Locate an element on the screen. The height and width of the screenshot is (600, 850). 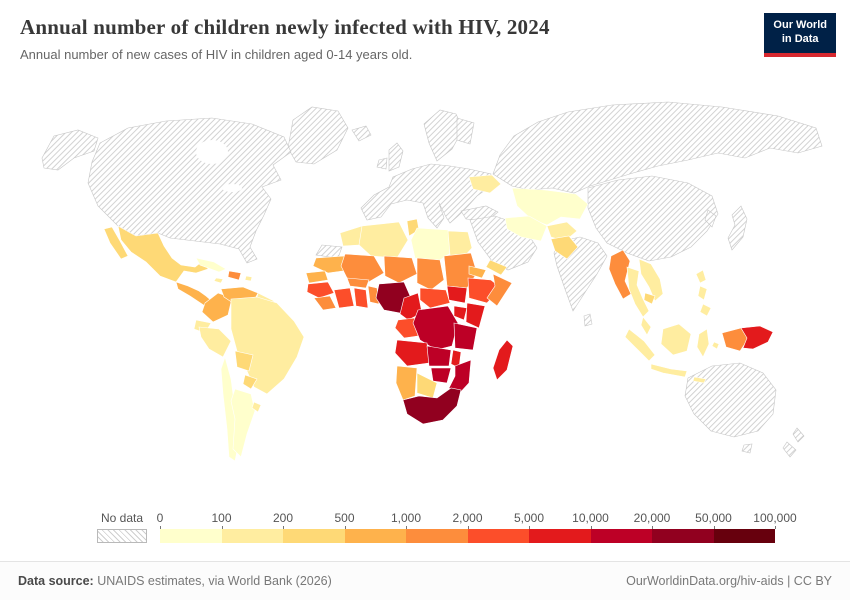
region-western-sahara is located at coordinates (329, 251).